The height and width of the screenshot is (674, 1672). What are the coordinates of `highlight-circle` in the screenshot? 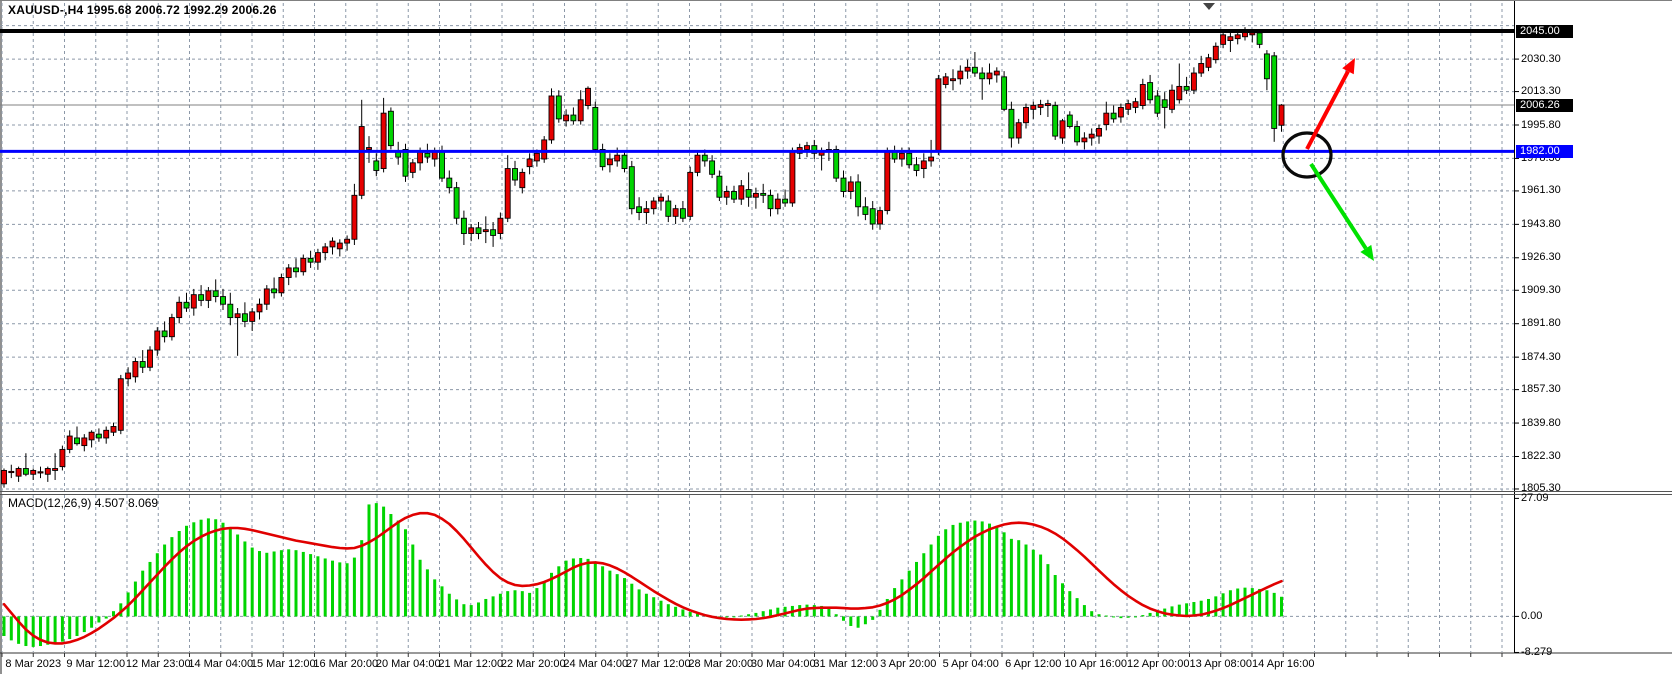 It's located at (1307, 155).